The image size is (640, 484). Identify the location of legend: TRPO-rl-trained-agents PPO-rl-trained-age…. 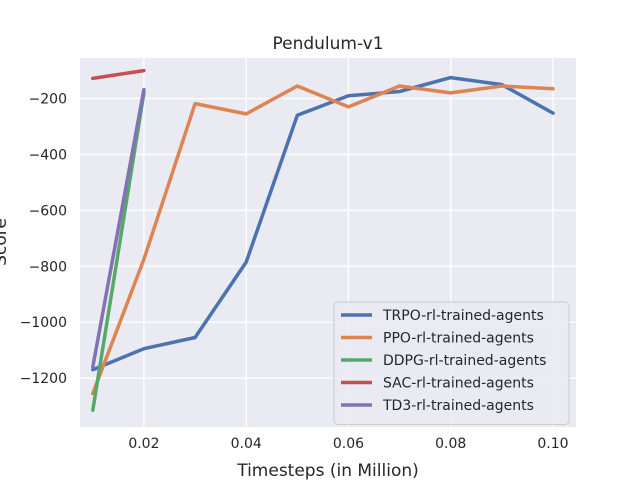
(451, 363).